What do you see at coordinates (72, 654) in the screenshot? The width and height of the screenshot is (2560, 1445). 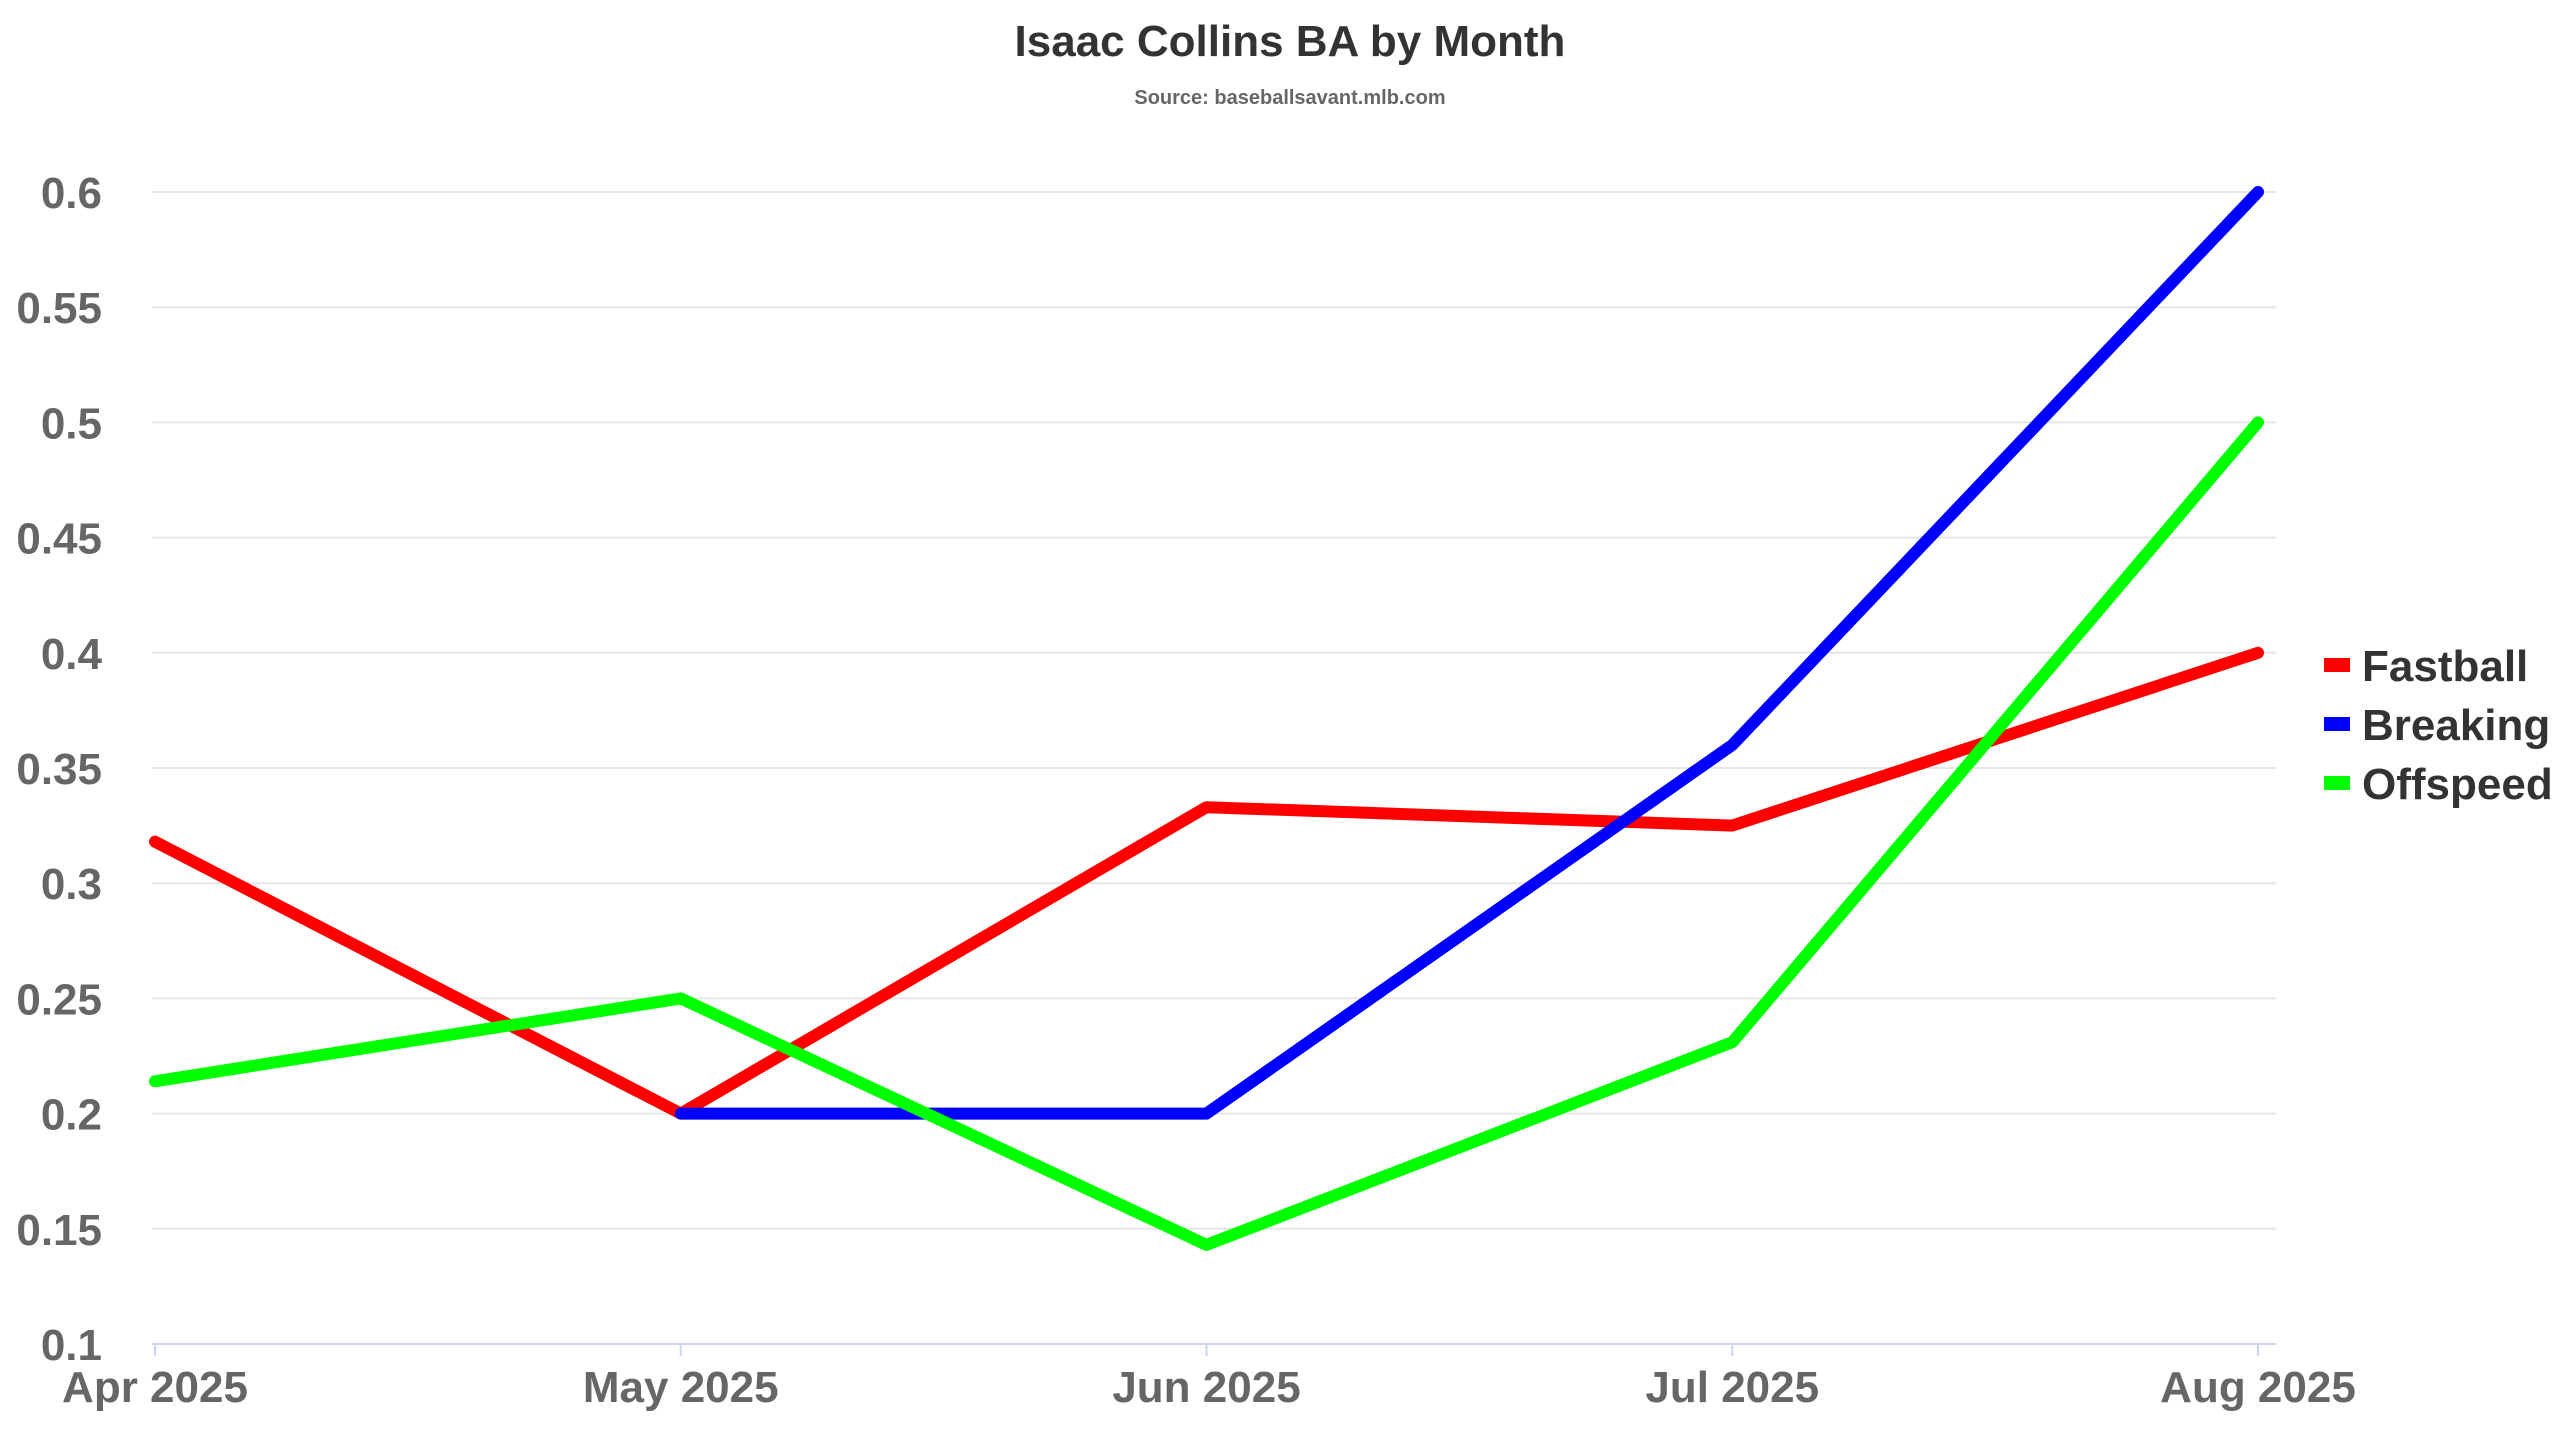 I see `y-tick-label: 0.4` at bounding box center [72, 654].